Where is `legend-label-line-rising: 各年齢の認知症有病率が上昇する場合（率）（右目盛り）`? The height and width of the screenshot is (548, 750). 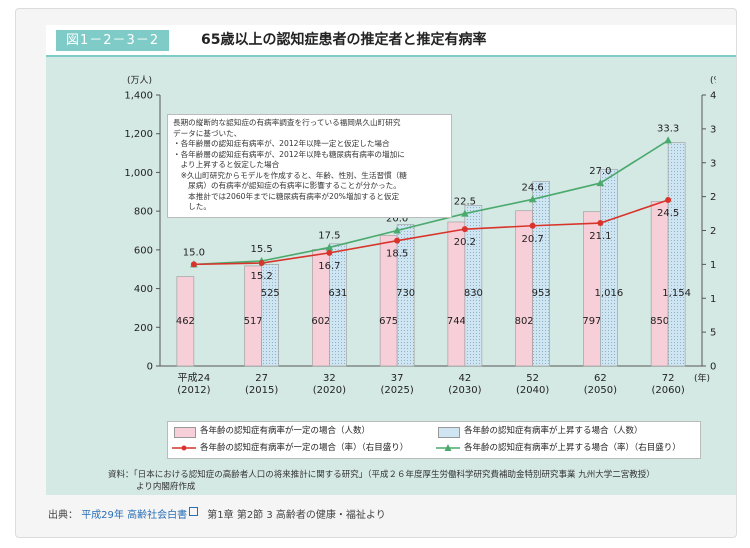 legend-label-line-rising: 各年齢の認知症有病率が上昇する場合（率）（右目盛り） is located at coordinates (572, 448).